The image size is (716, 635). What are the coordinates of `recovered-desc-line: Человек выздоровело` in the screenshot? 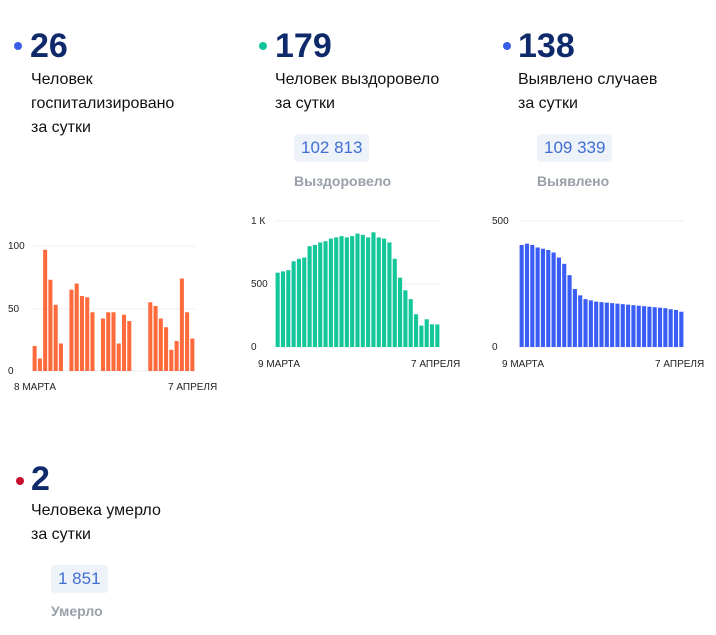 It's located at (357, 79).